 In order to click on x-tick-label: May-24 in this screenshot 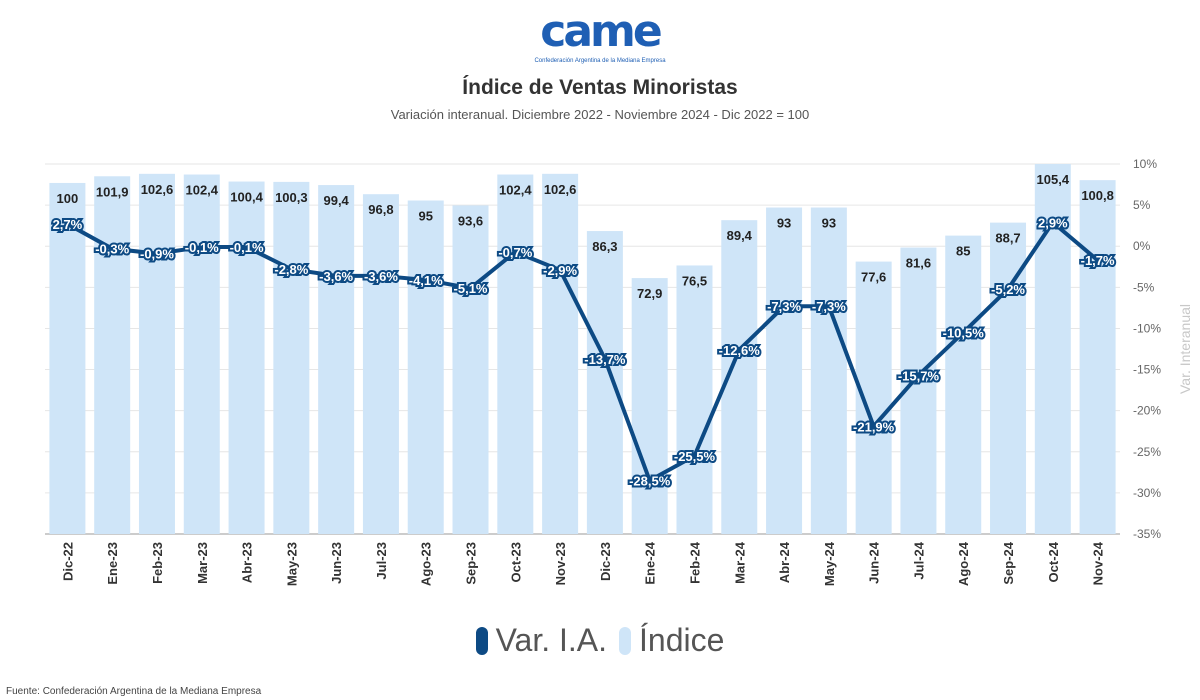, I will do `click(829, 563)`.